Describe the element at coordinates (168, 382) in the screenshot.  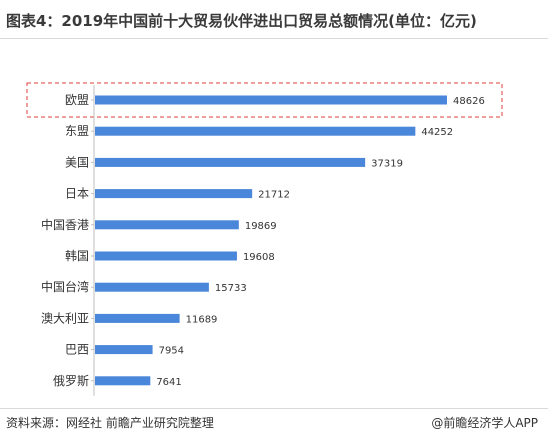
I see `value-label: 7641` at that location.